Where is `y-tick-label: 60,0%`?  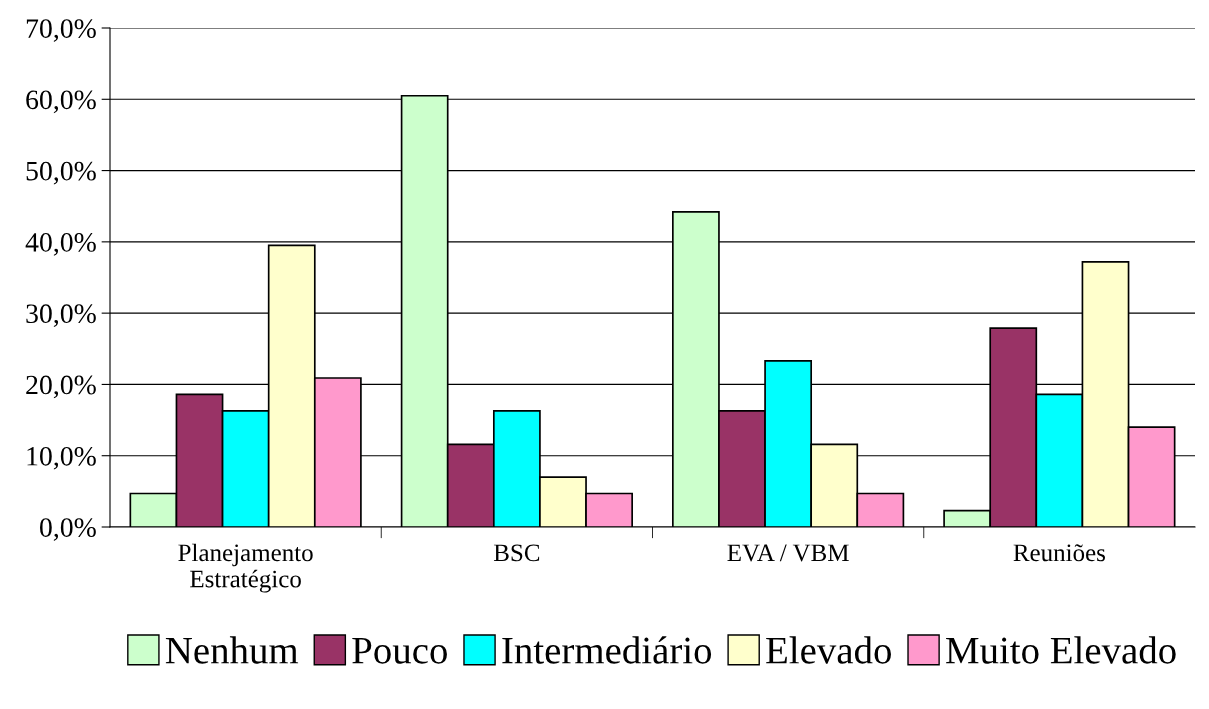 y-tick-label: 60,0% is located at coordinates (61, 102).